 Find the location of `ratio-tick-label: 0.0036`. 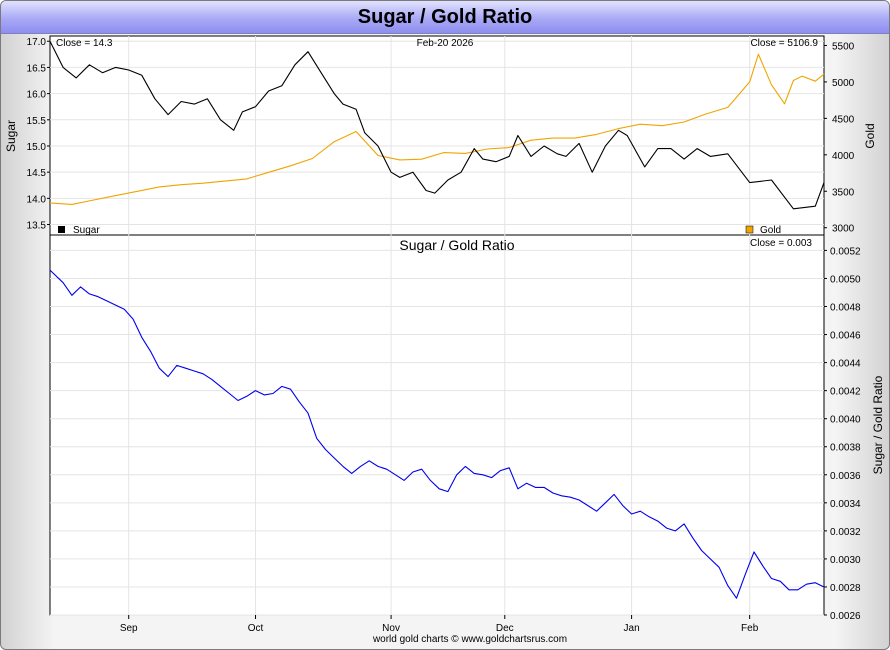

ratio-tick-label: 0.0036 is located at coordinates (845, 476).